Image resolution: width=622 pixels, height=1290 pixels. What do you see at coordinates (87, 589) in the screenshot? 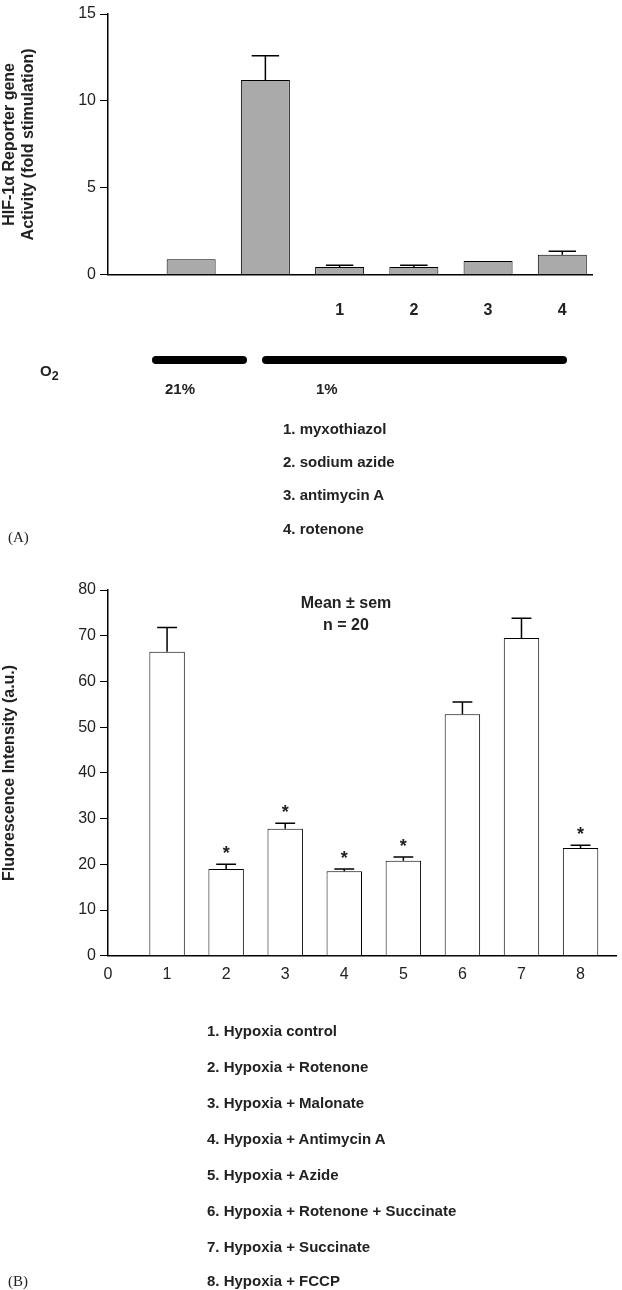
I see `y-tick-label: 80` at bounding box center [87, 589].